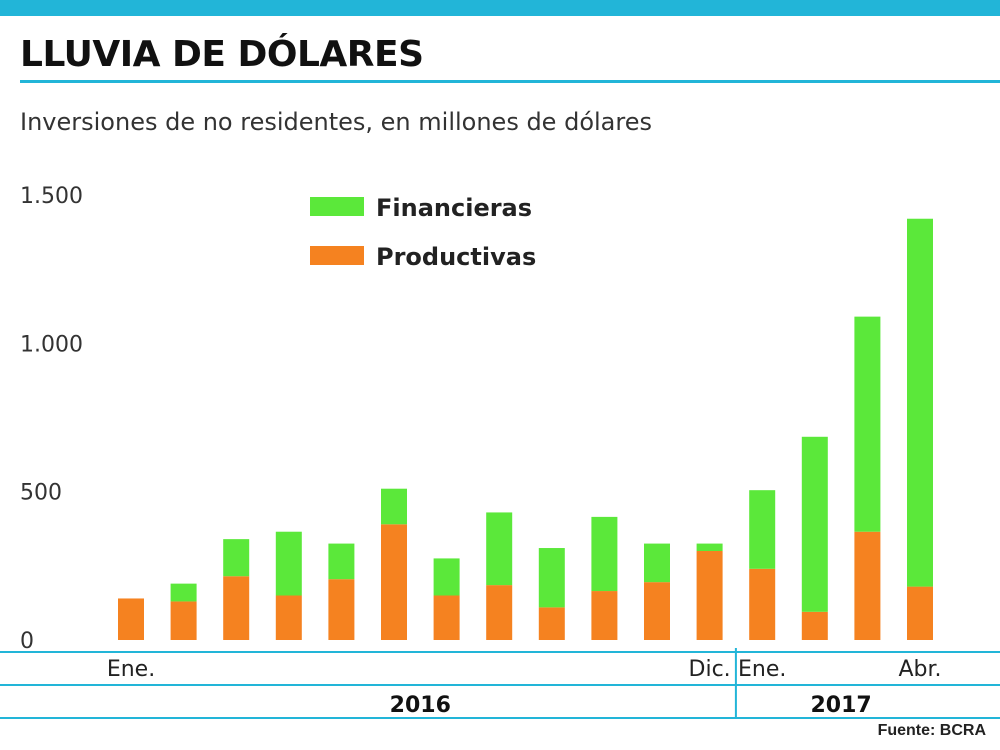 This screenshot has width=1000, height=750. Describe the element at coordinates (919, 669) in the screenshot. I see `x-tick-label: Abr.` at that location.